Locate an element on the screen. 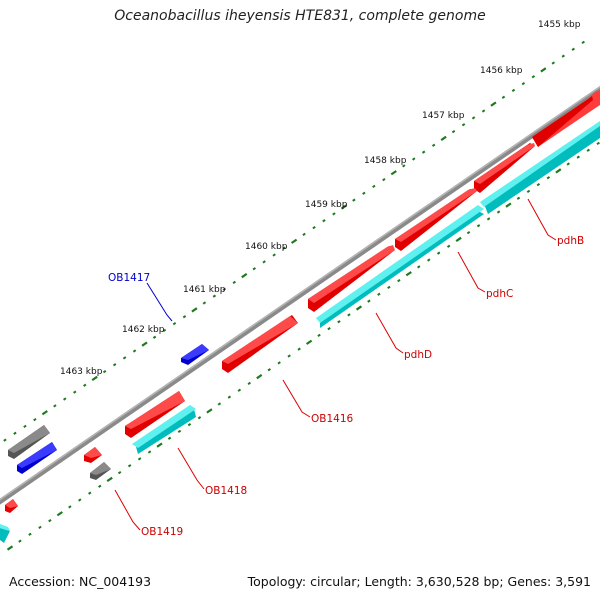 The image size is (600, 600). gene-label-pdhD: pdhD is located at coordinates (418, 355).